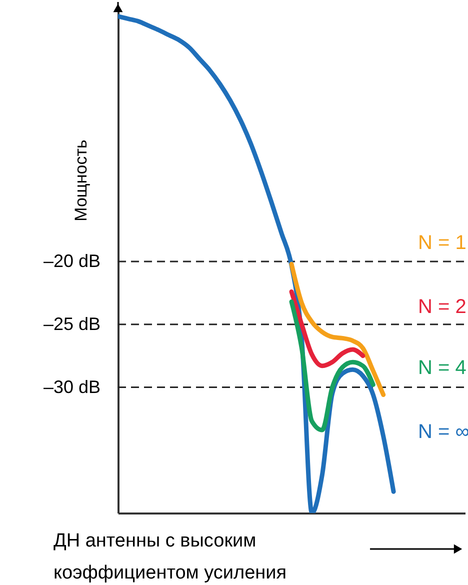 The height and width of the screenshot is (585, 468). I want to click on text: N = 2, so click(442, 307).